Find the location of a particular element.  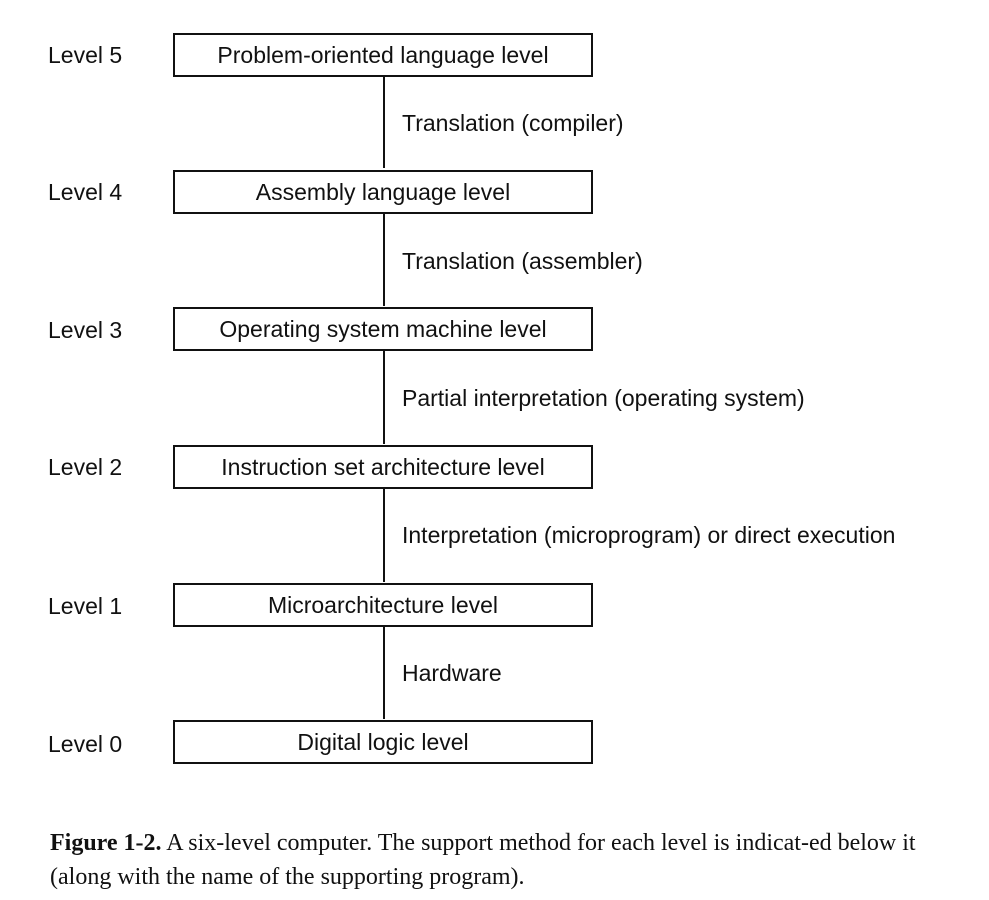

level-5-label: Level 5 is located at coordinates (85, 55).